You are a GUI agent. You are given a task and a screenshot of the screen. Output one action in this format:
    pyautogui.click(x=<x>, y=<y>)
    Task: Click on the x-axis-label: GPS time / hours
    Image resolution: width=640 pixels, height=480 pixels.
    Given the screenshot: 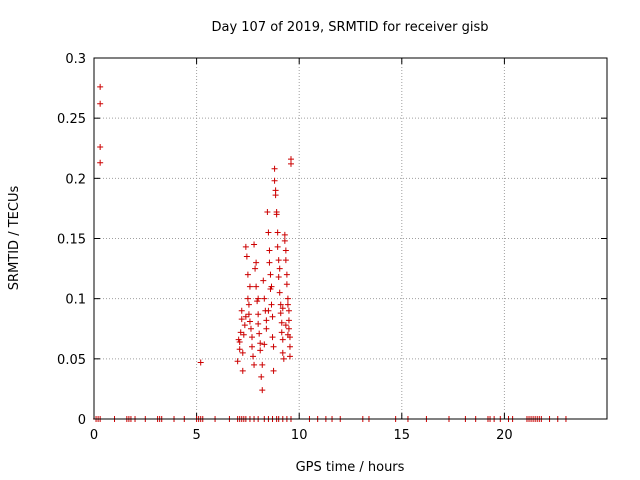 What is the action you would take?
    pyautogui.click(x=350, y=467)
    